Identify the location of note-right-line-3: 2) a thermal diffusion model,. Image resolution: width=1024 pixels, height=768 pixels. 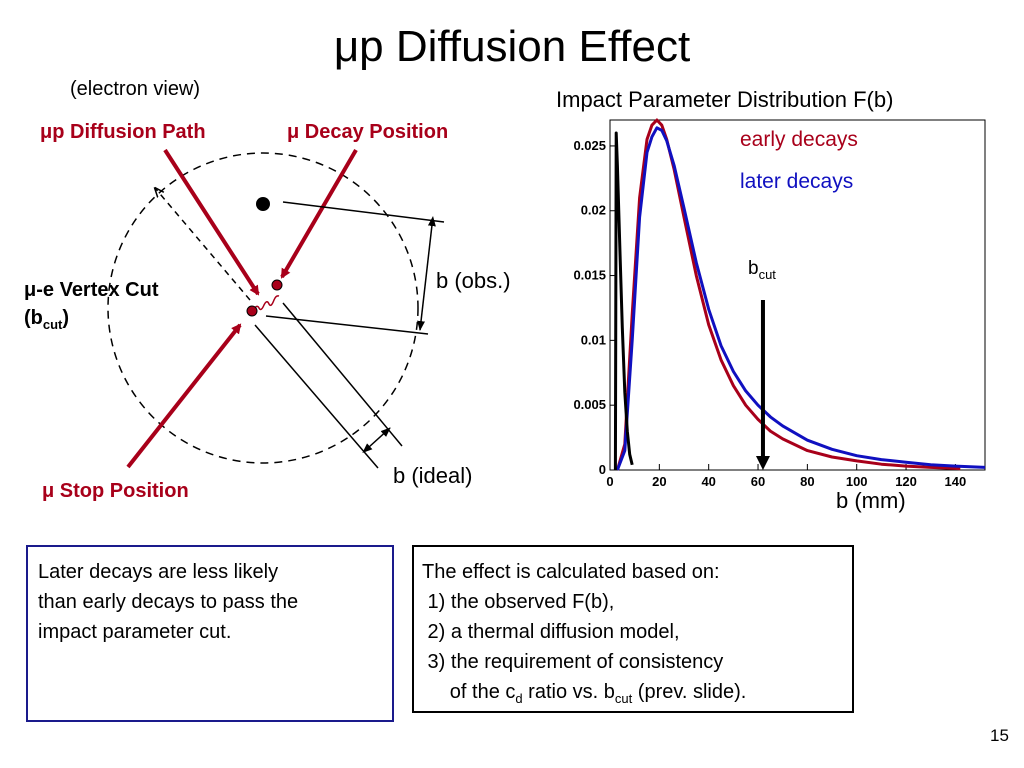
(551, 632).